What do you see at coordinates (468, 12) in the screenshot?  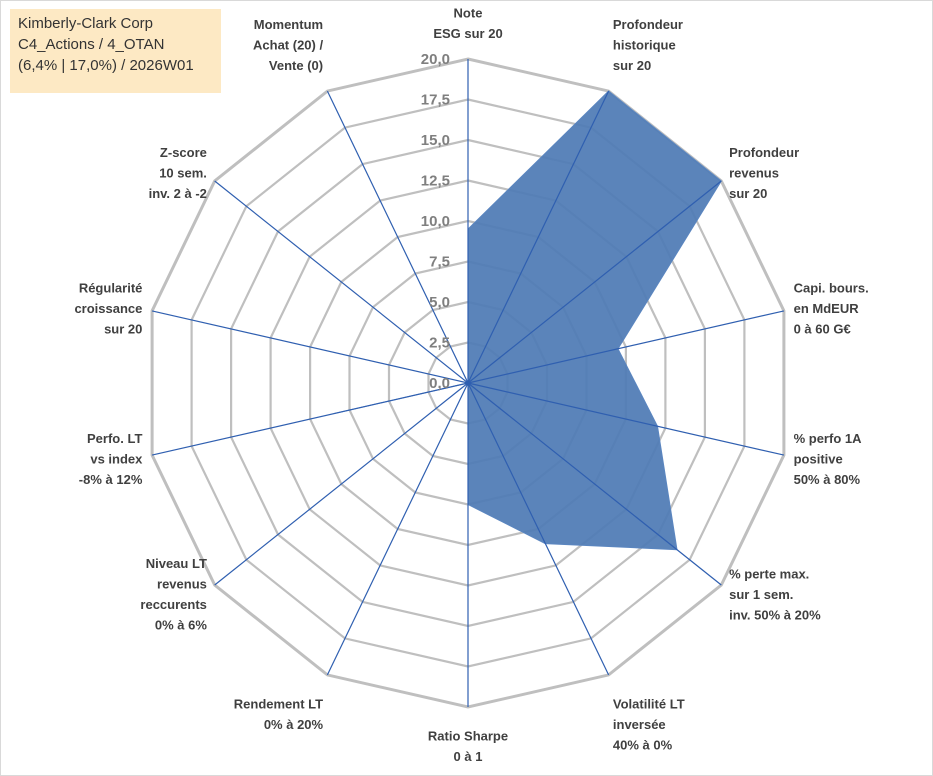 I see `axis-label-line: Note` at bounding box center [468, 12].